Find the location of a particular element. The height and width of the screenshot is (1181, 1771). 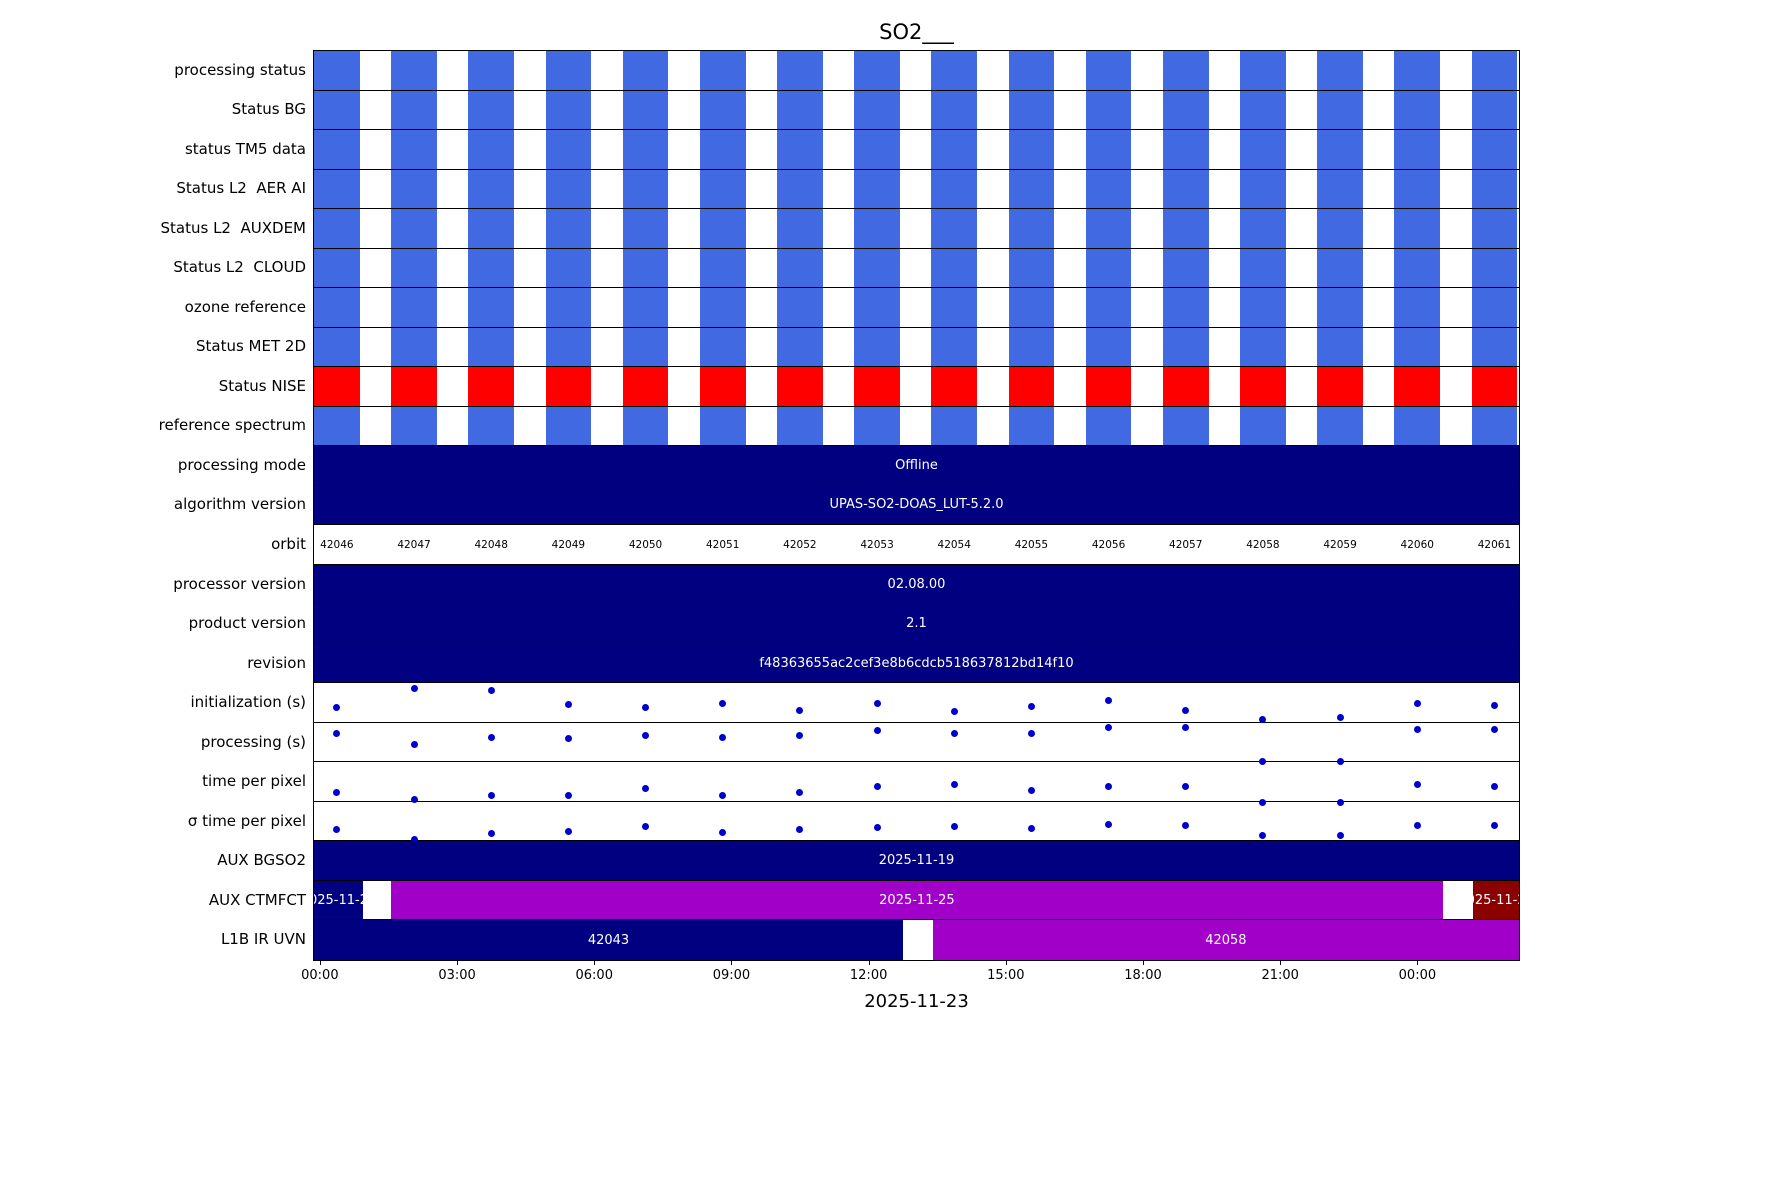

row-label-time-per-pixel: time per pixel is located at coordinates (254, 781).